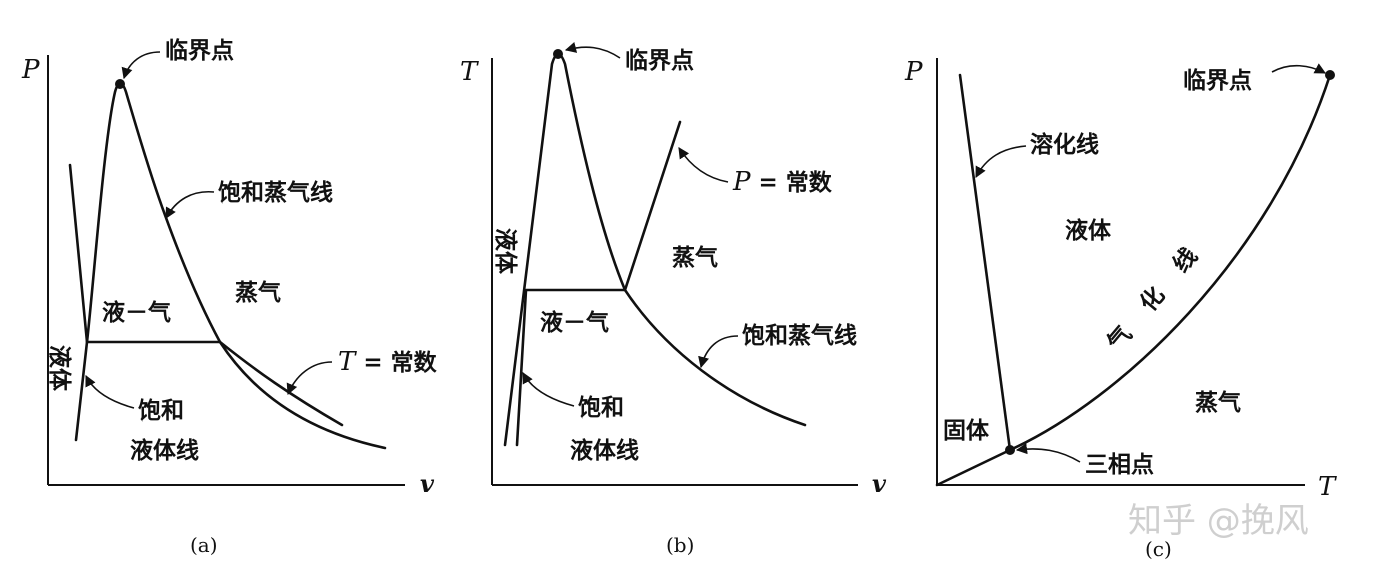 This screenshot has height=576, width=1384. I want to click on panel-c-liquid-label: 液体, so click(1088, 230).